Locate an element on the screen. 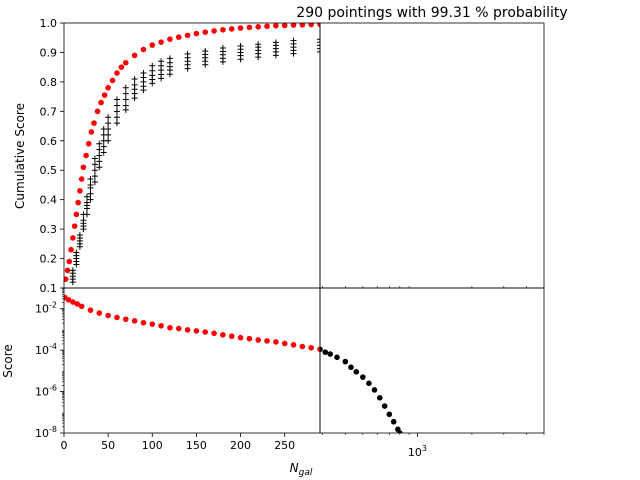 The image size is (640, 480). y-tick-label-cumulative: 0.7 is located at coordinates (49, 111).